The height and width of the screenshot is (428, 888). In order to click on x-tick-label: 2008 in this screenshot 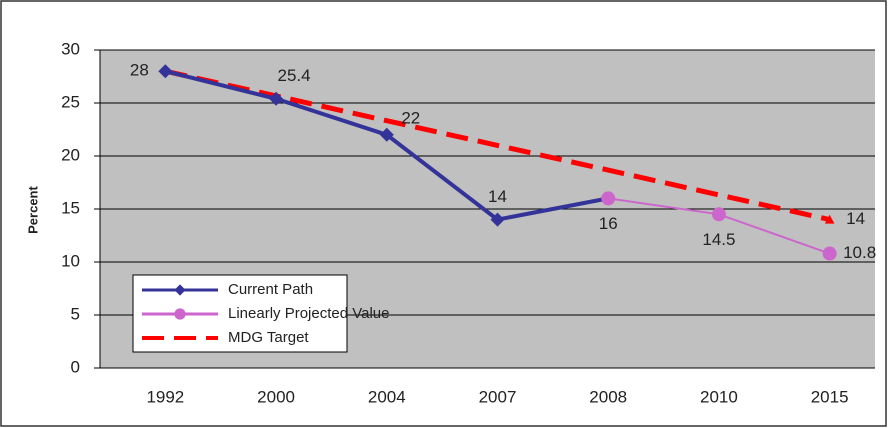, I will do `click(608, 396)`.